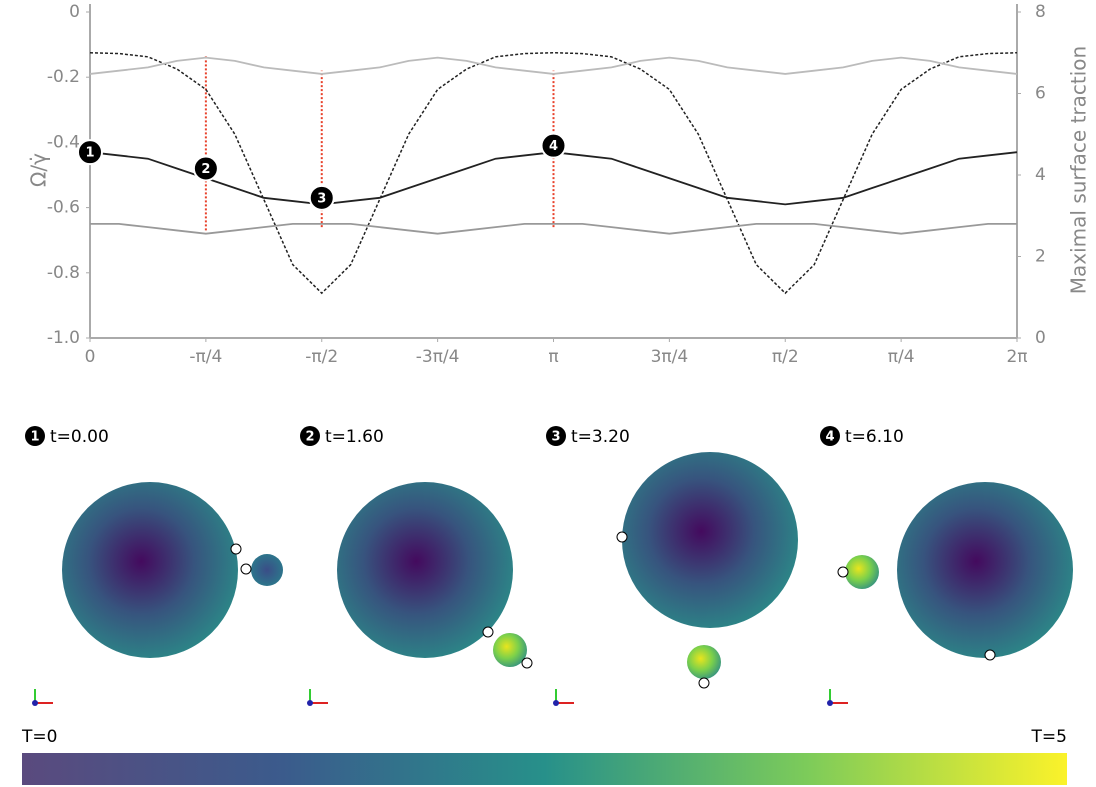 This screenshot has width=1096, height=787. I want to click on y-tick-label: -0.4, so click(63, 142).